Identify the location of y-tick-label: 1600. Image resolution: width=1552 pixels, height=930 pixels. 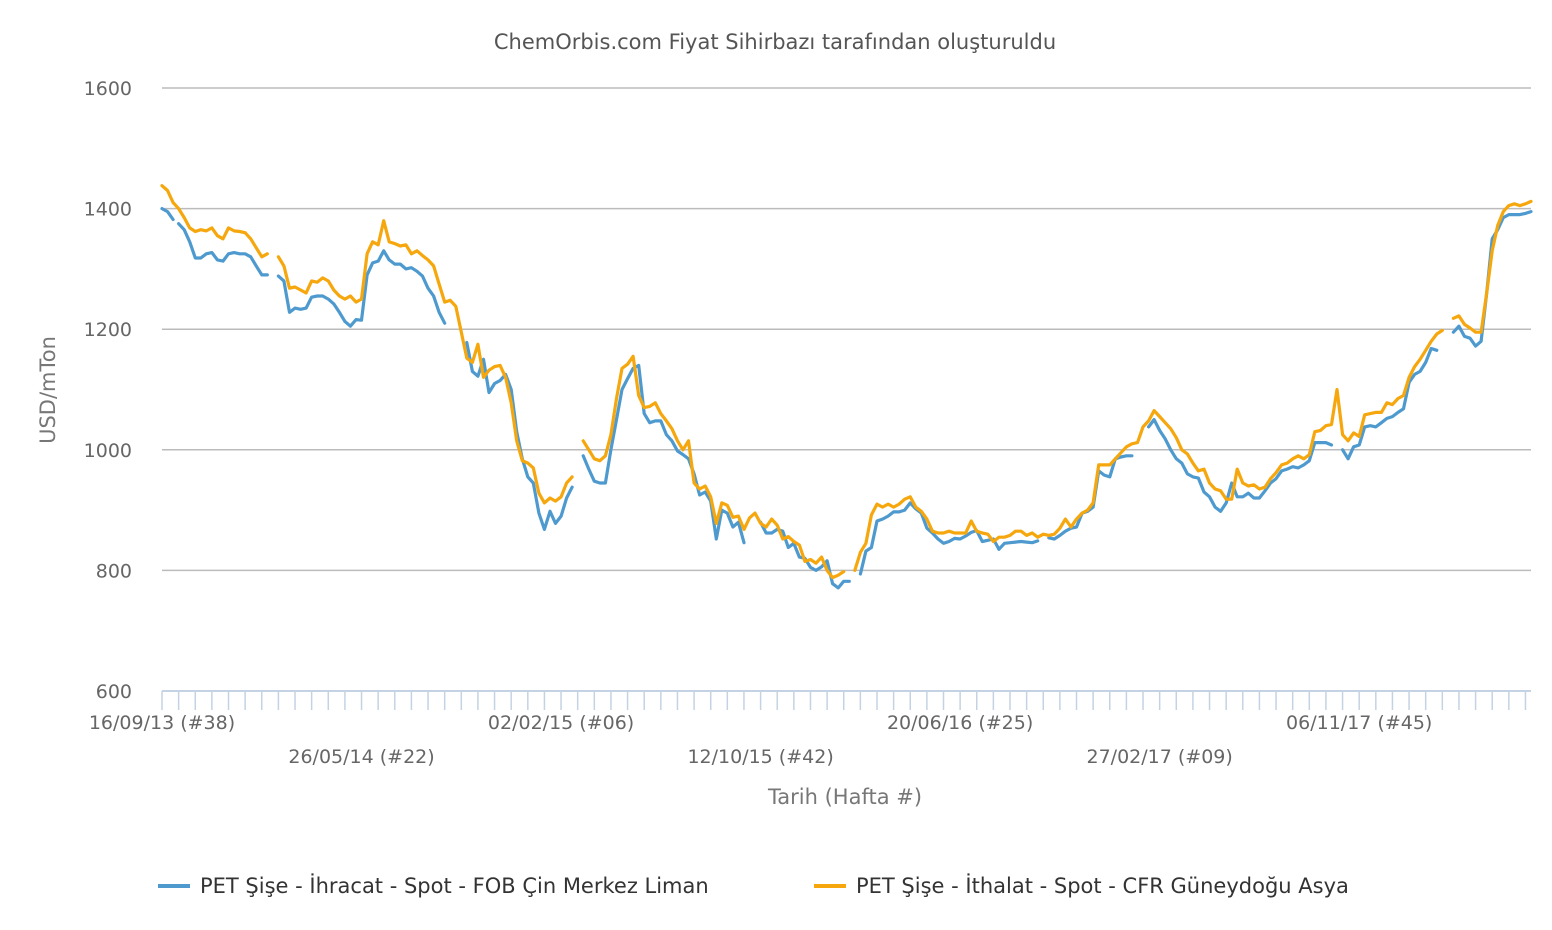
(108, 89).